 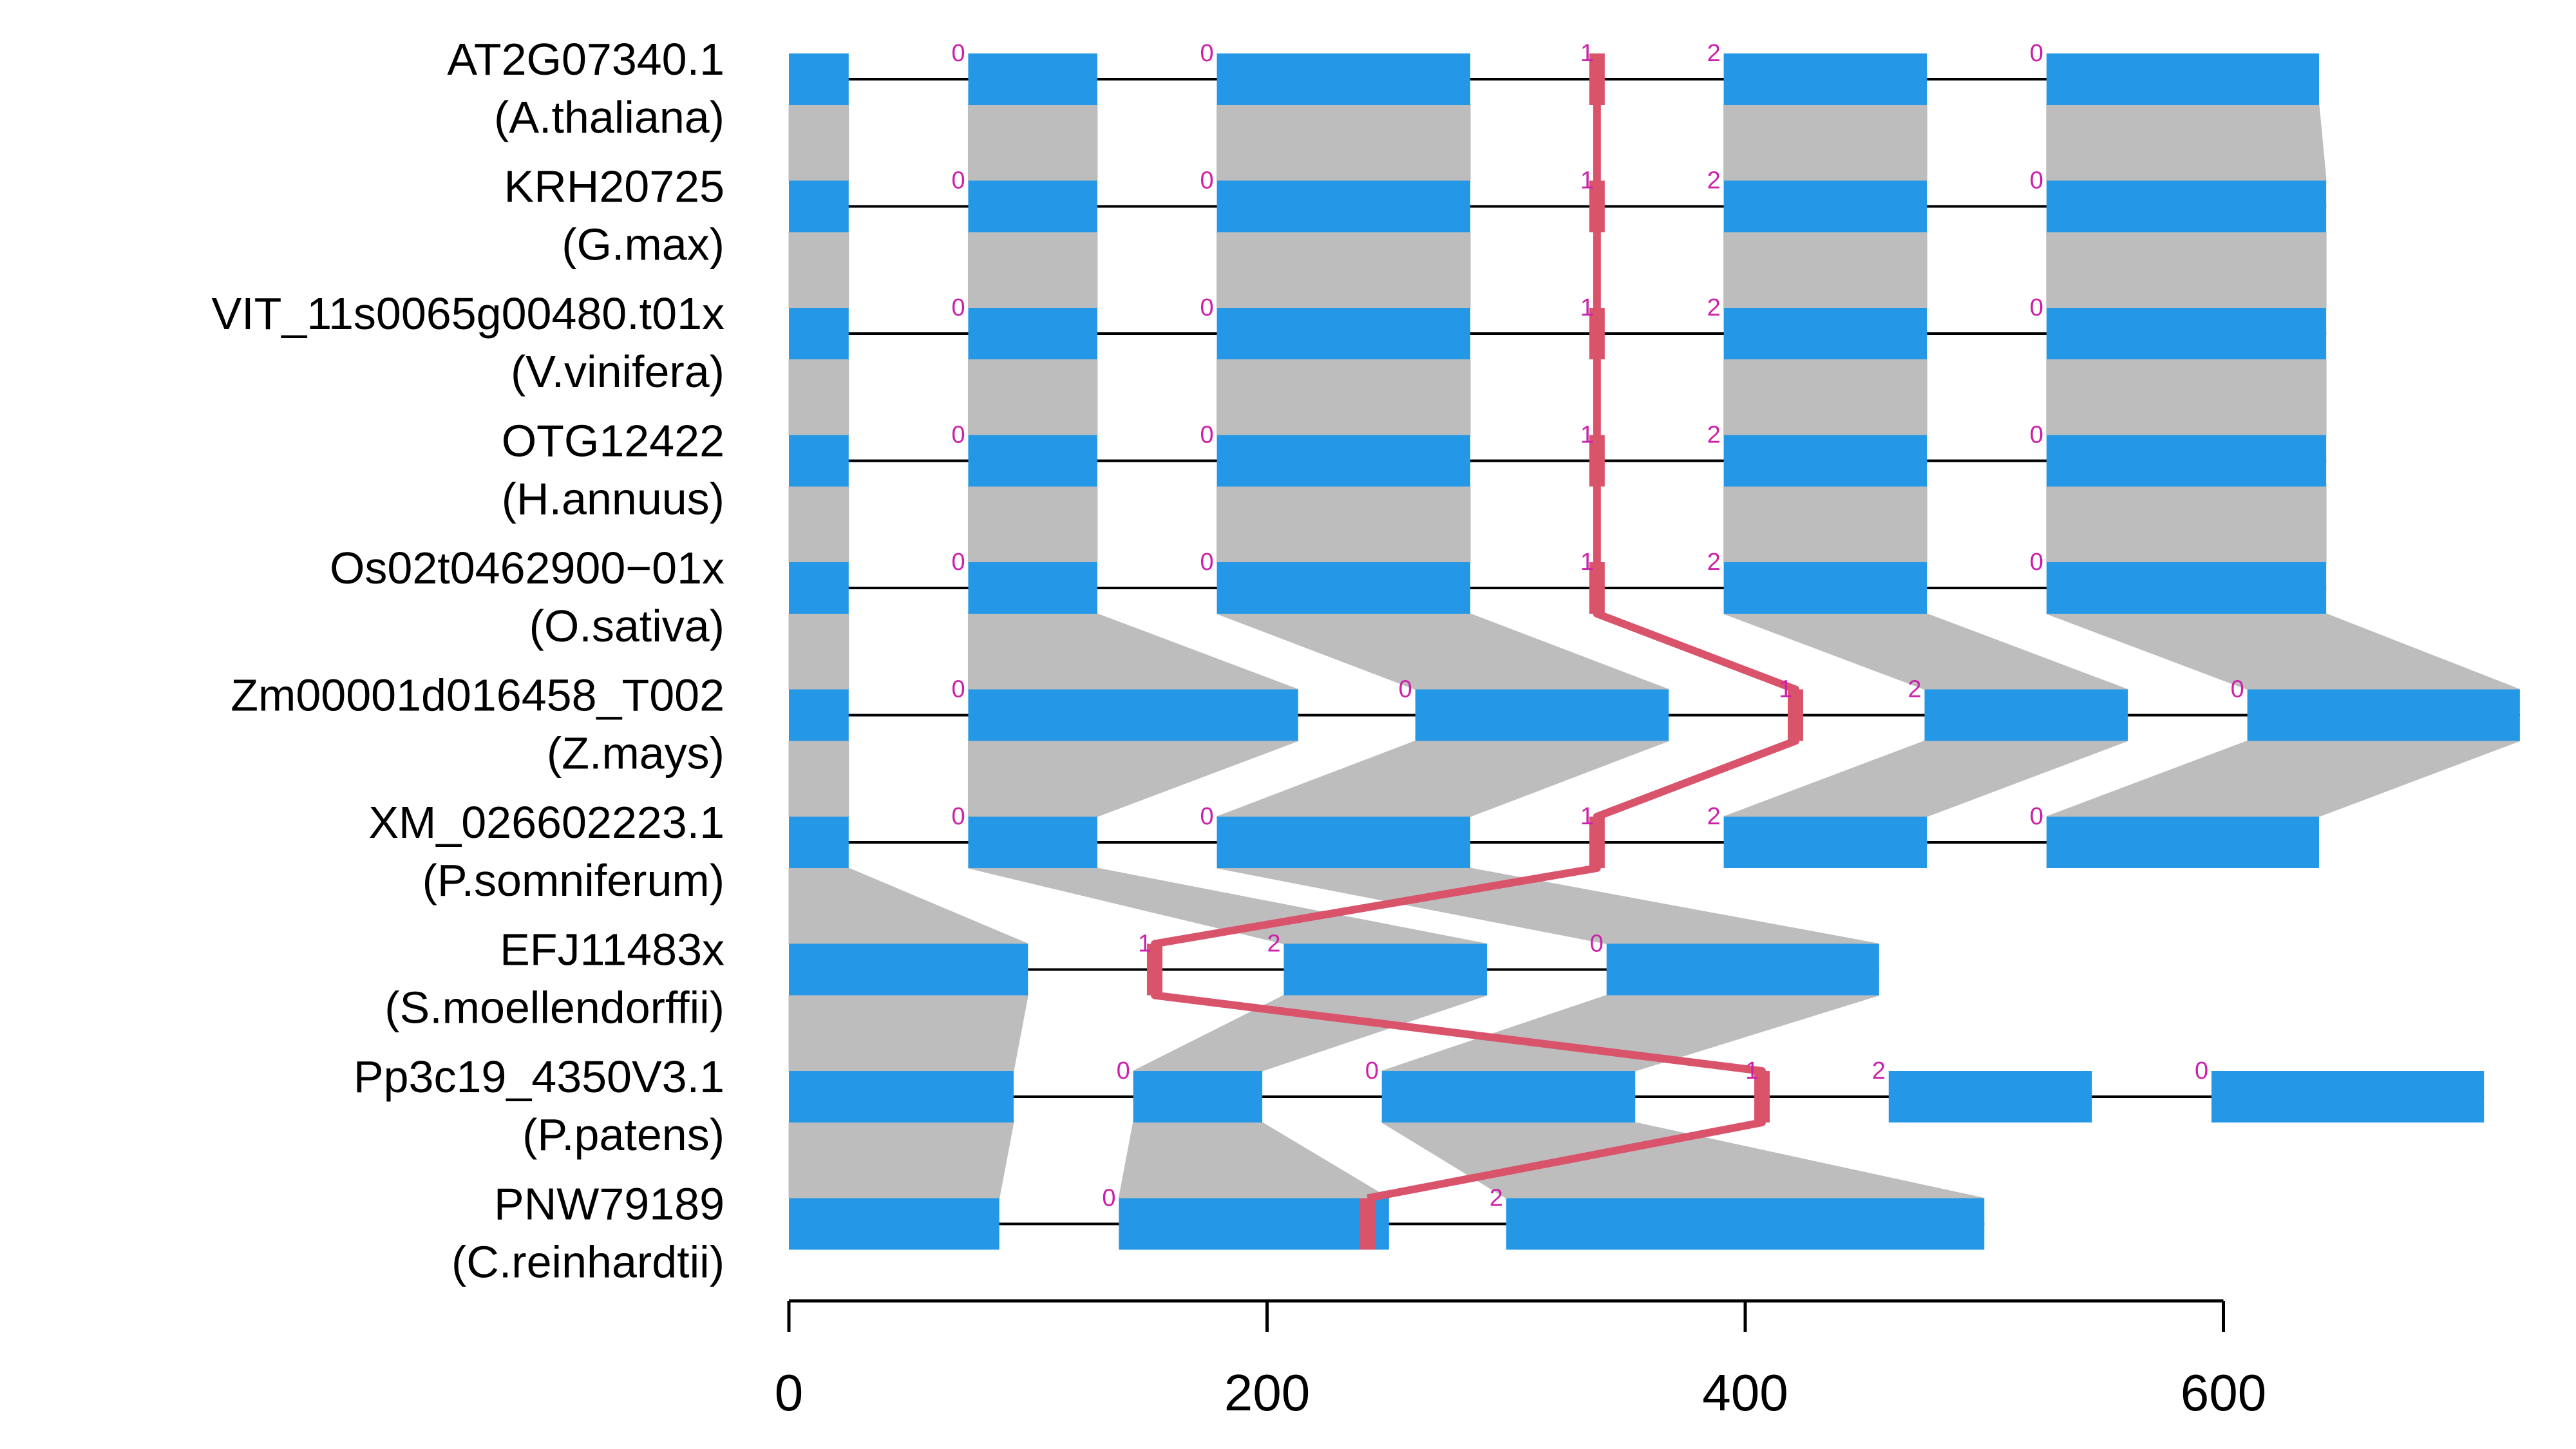 I want to click on gene-id-label: OTG12422, so click(x=613, y=441).